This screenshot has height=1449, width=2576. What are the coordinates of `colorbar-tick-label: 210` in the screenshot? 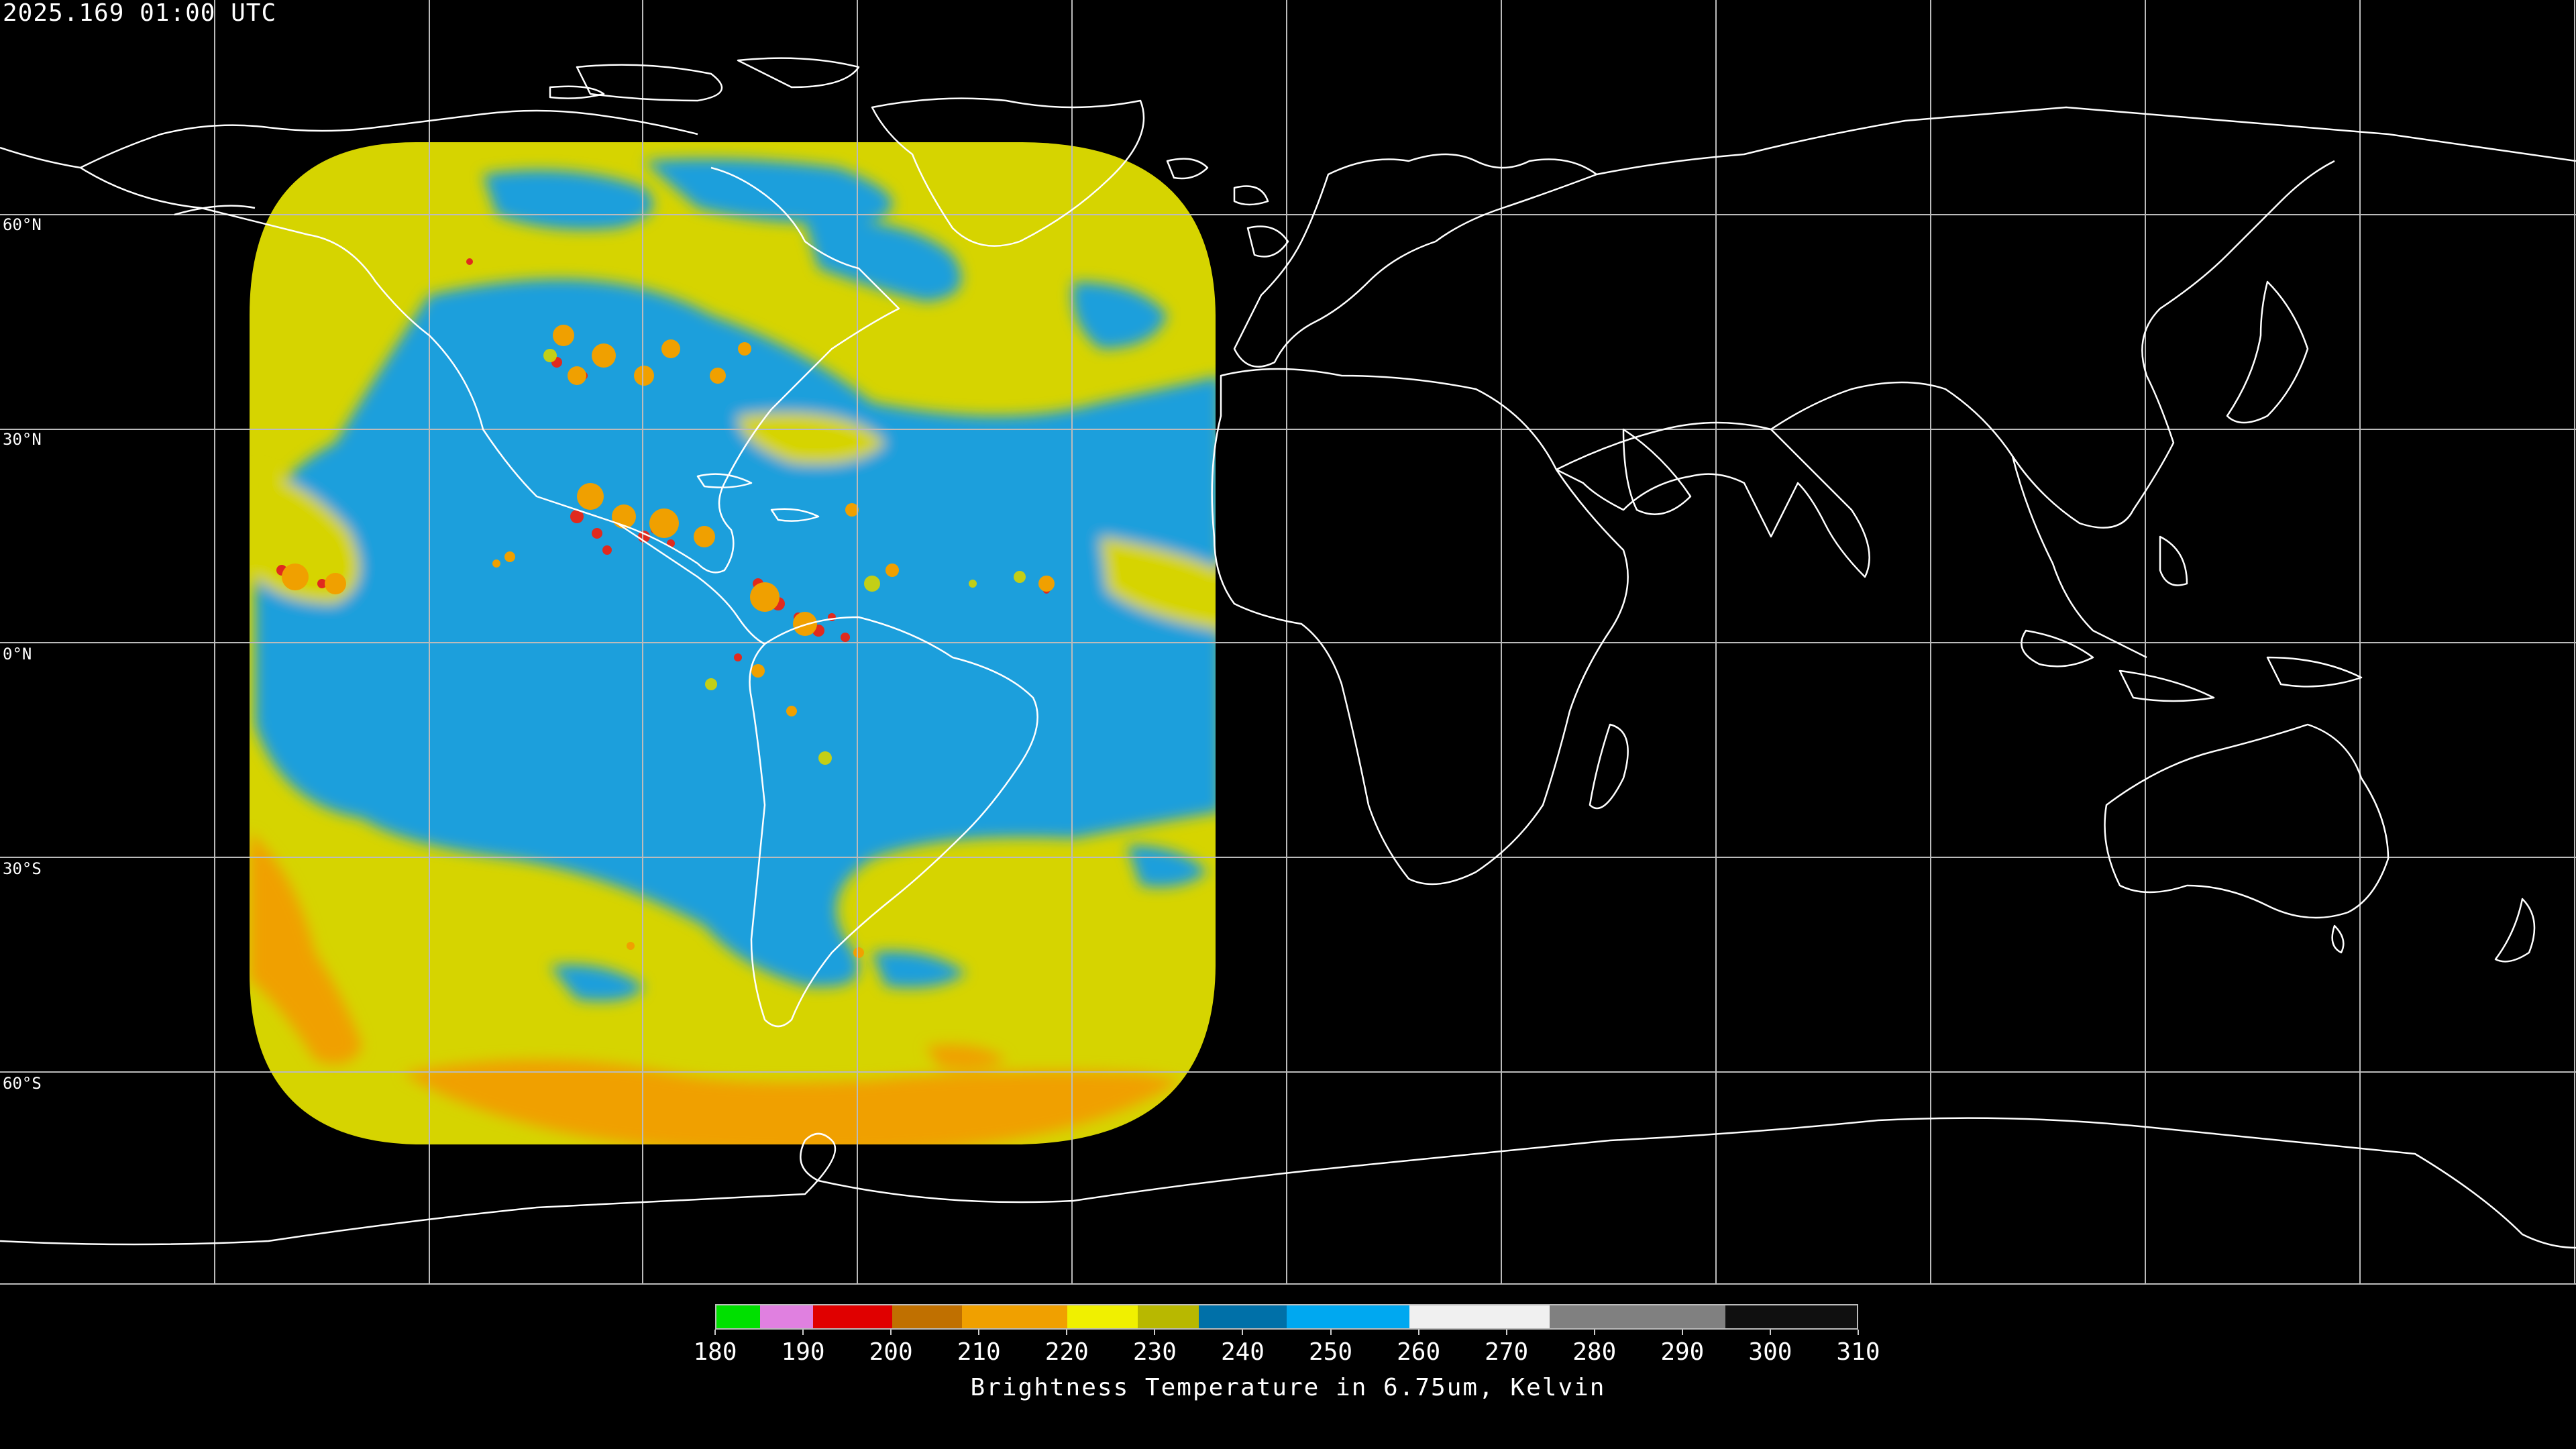 It's located at (979, 1352).